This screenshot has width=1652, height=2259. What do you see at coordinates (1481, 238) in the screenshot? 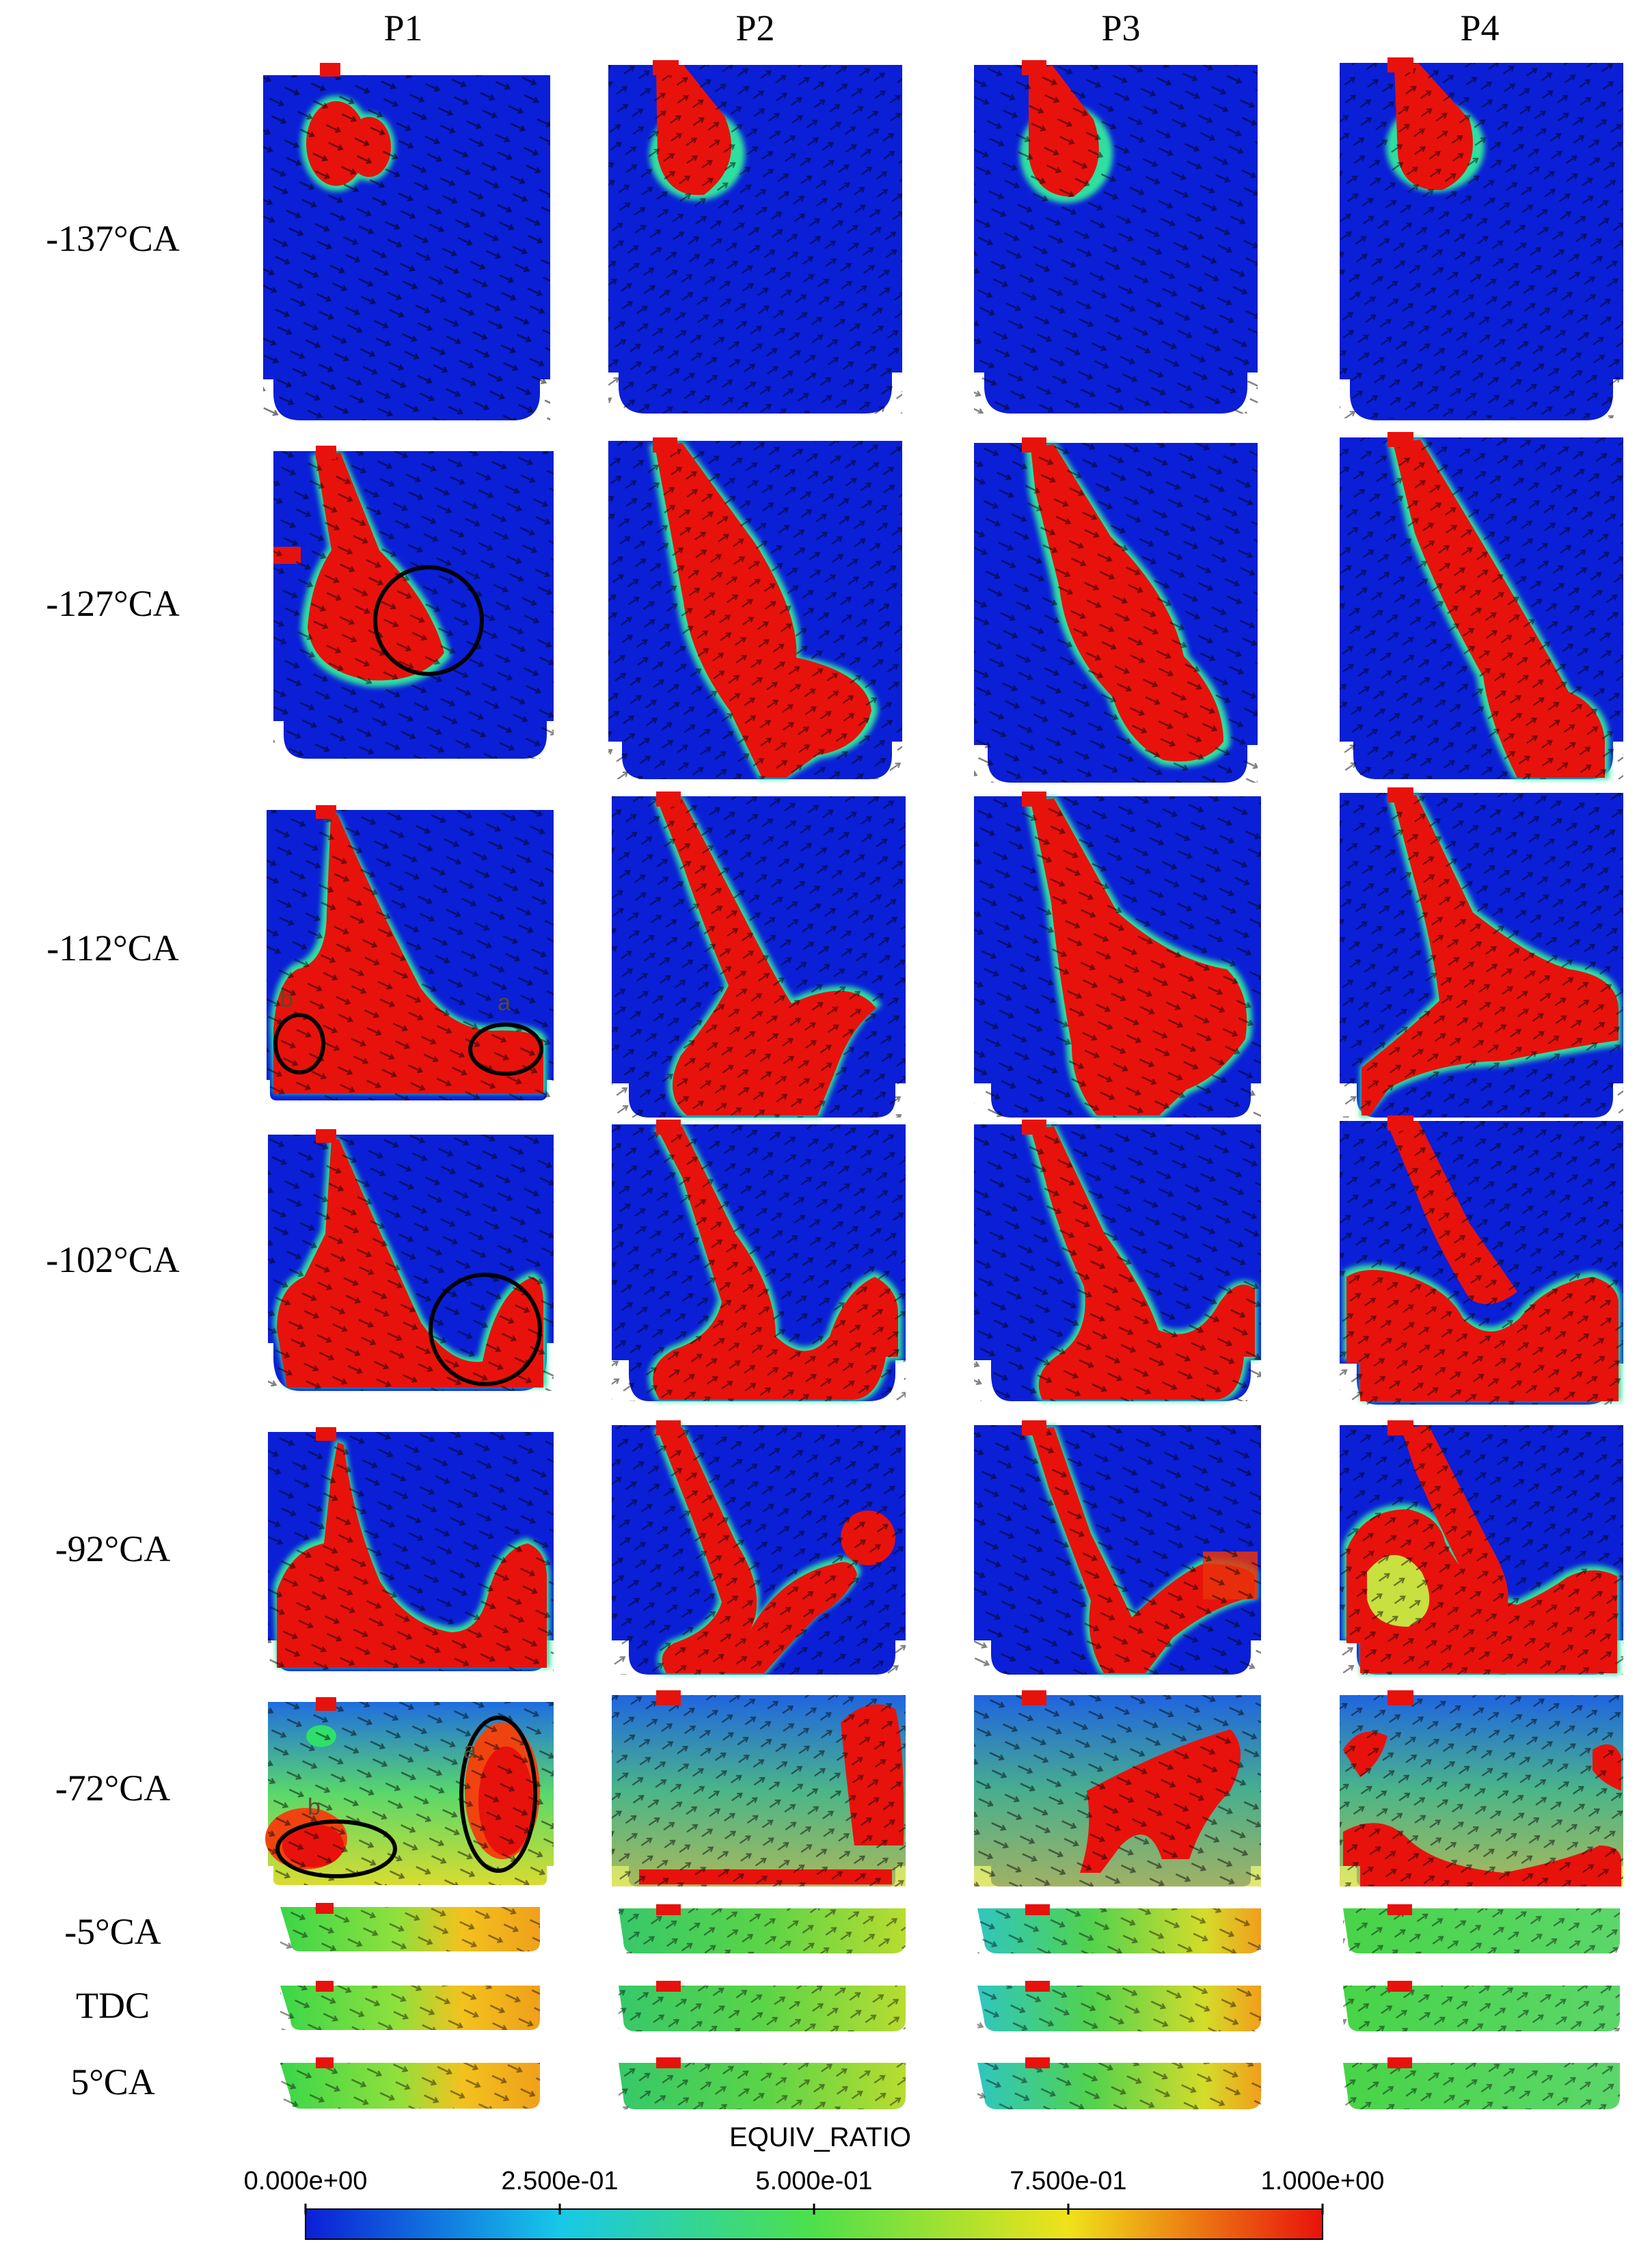
I see `panel-p4-minus137` at bounding box center [1481, 238].